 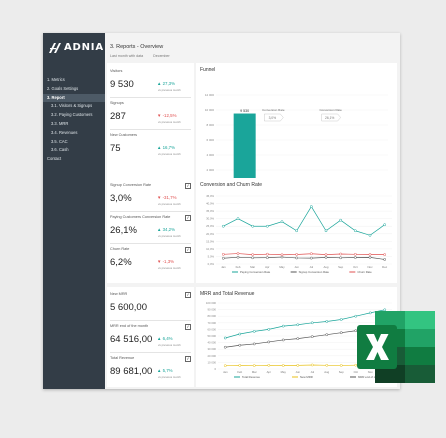 I want to click on sidebar-item: Contact, so click(x=54, y=159).